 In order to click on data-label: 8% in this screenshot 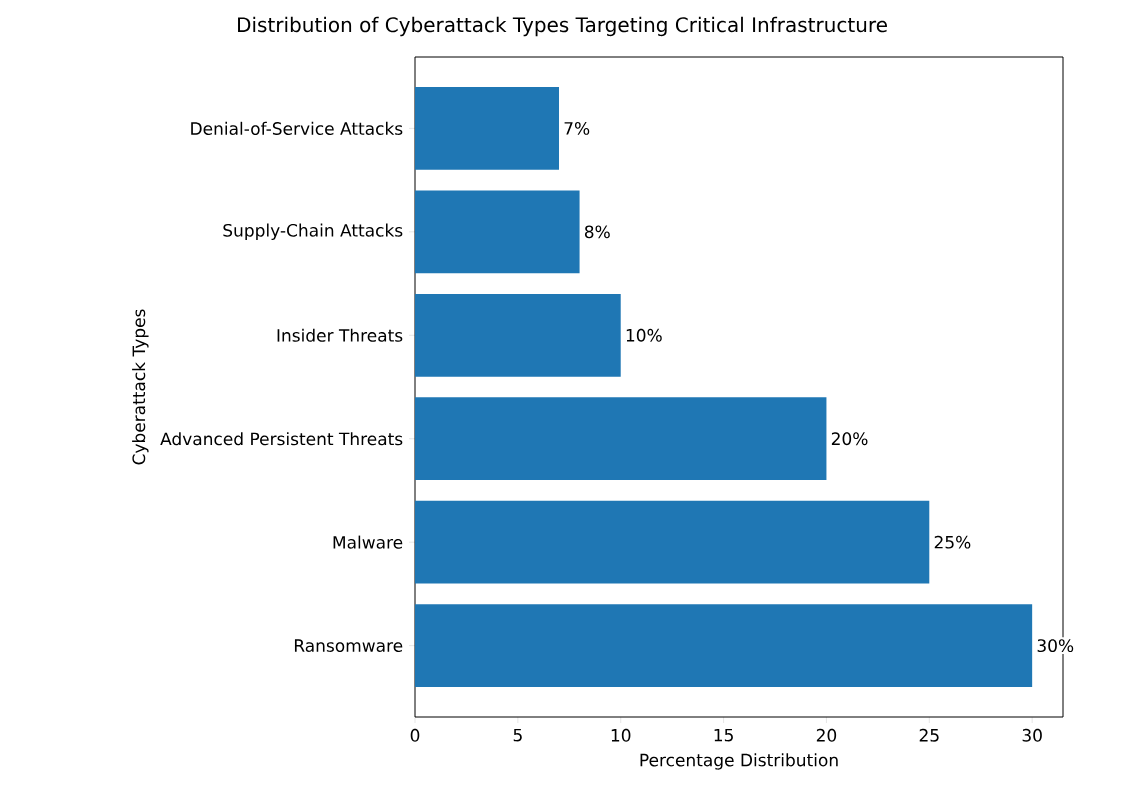, I will do `click(597, 232)`.